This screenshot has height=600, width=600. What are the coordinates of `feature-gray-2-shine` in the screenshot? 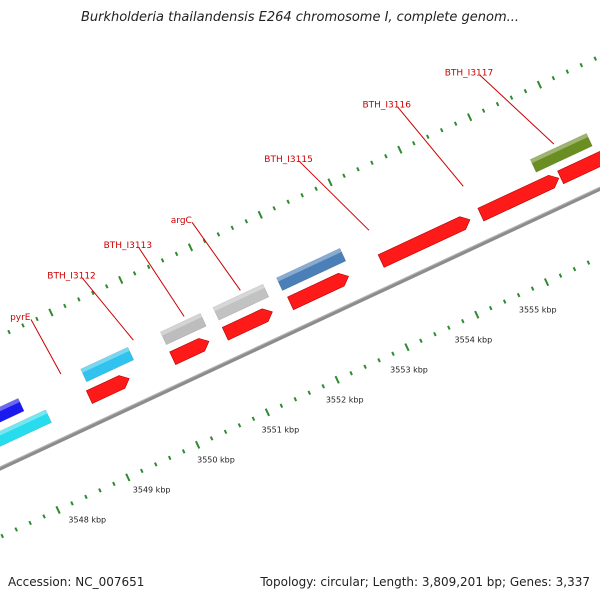 It's located at (239, 298).